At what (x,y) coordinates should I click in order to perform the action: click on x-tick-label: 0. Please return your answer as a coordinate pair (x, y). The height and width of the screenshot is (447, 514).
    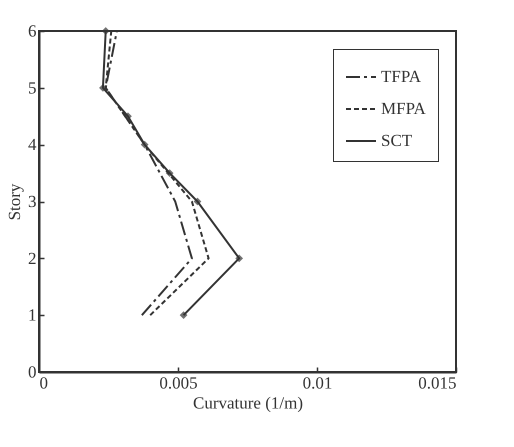
    Looking at the image, I should click on (44, 383).